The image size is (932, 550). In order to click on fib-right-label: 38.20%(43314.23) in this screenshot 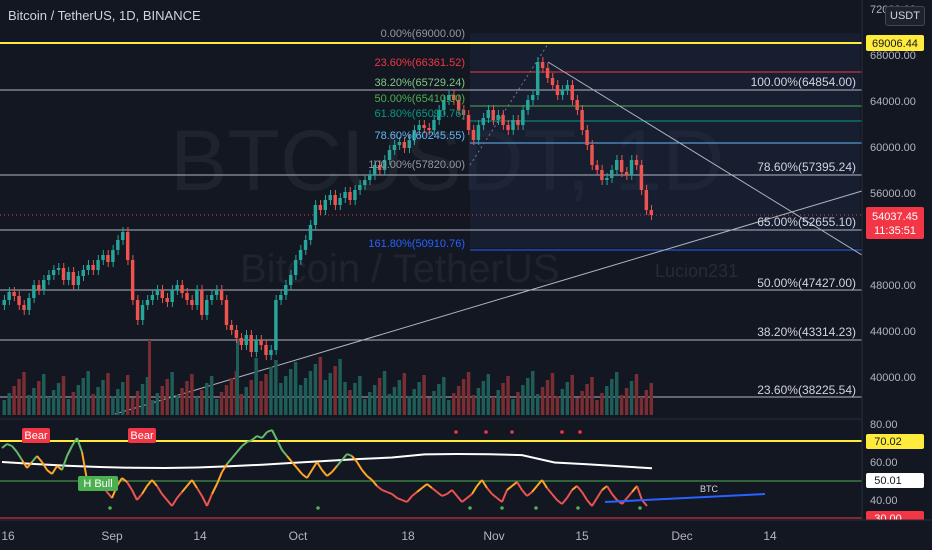, I will do `click(806, 332)`.